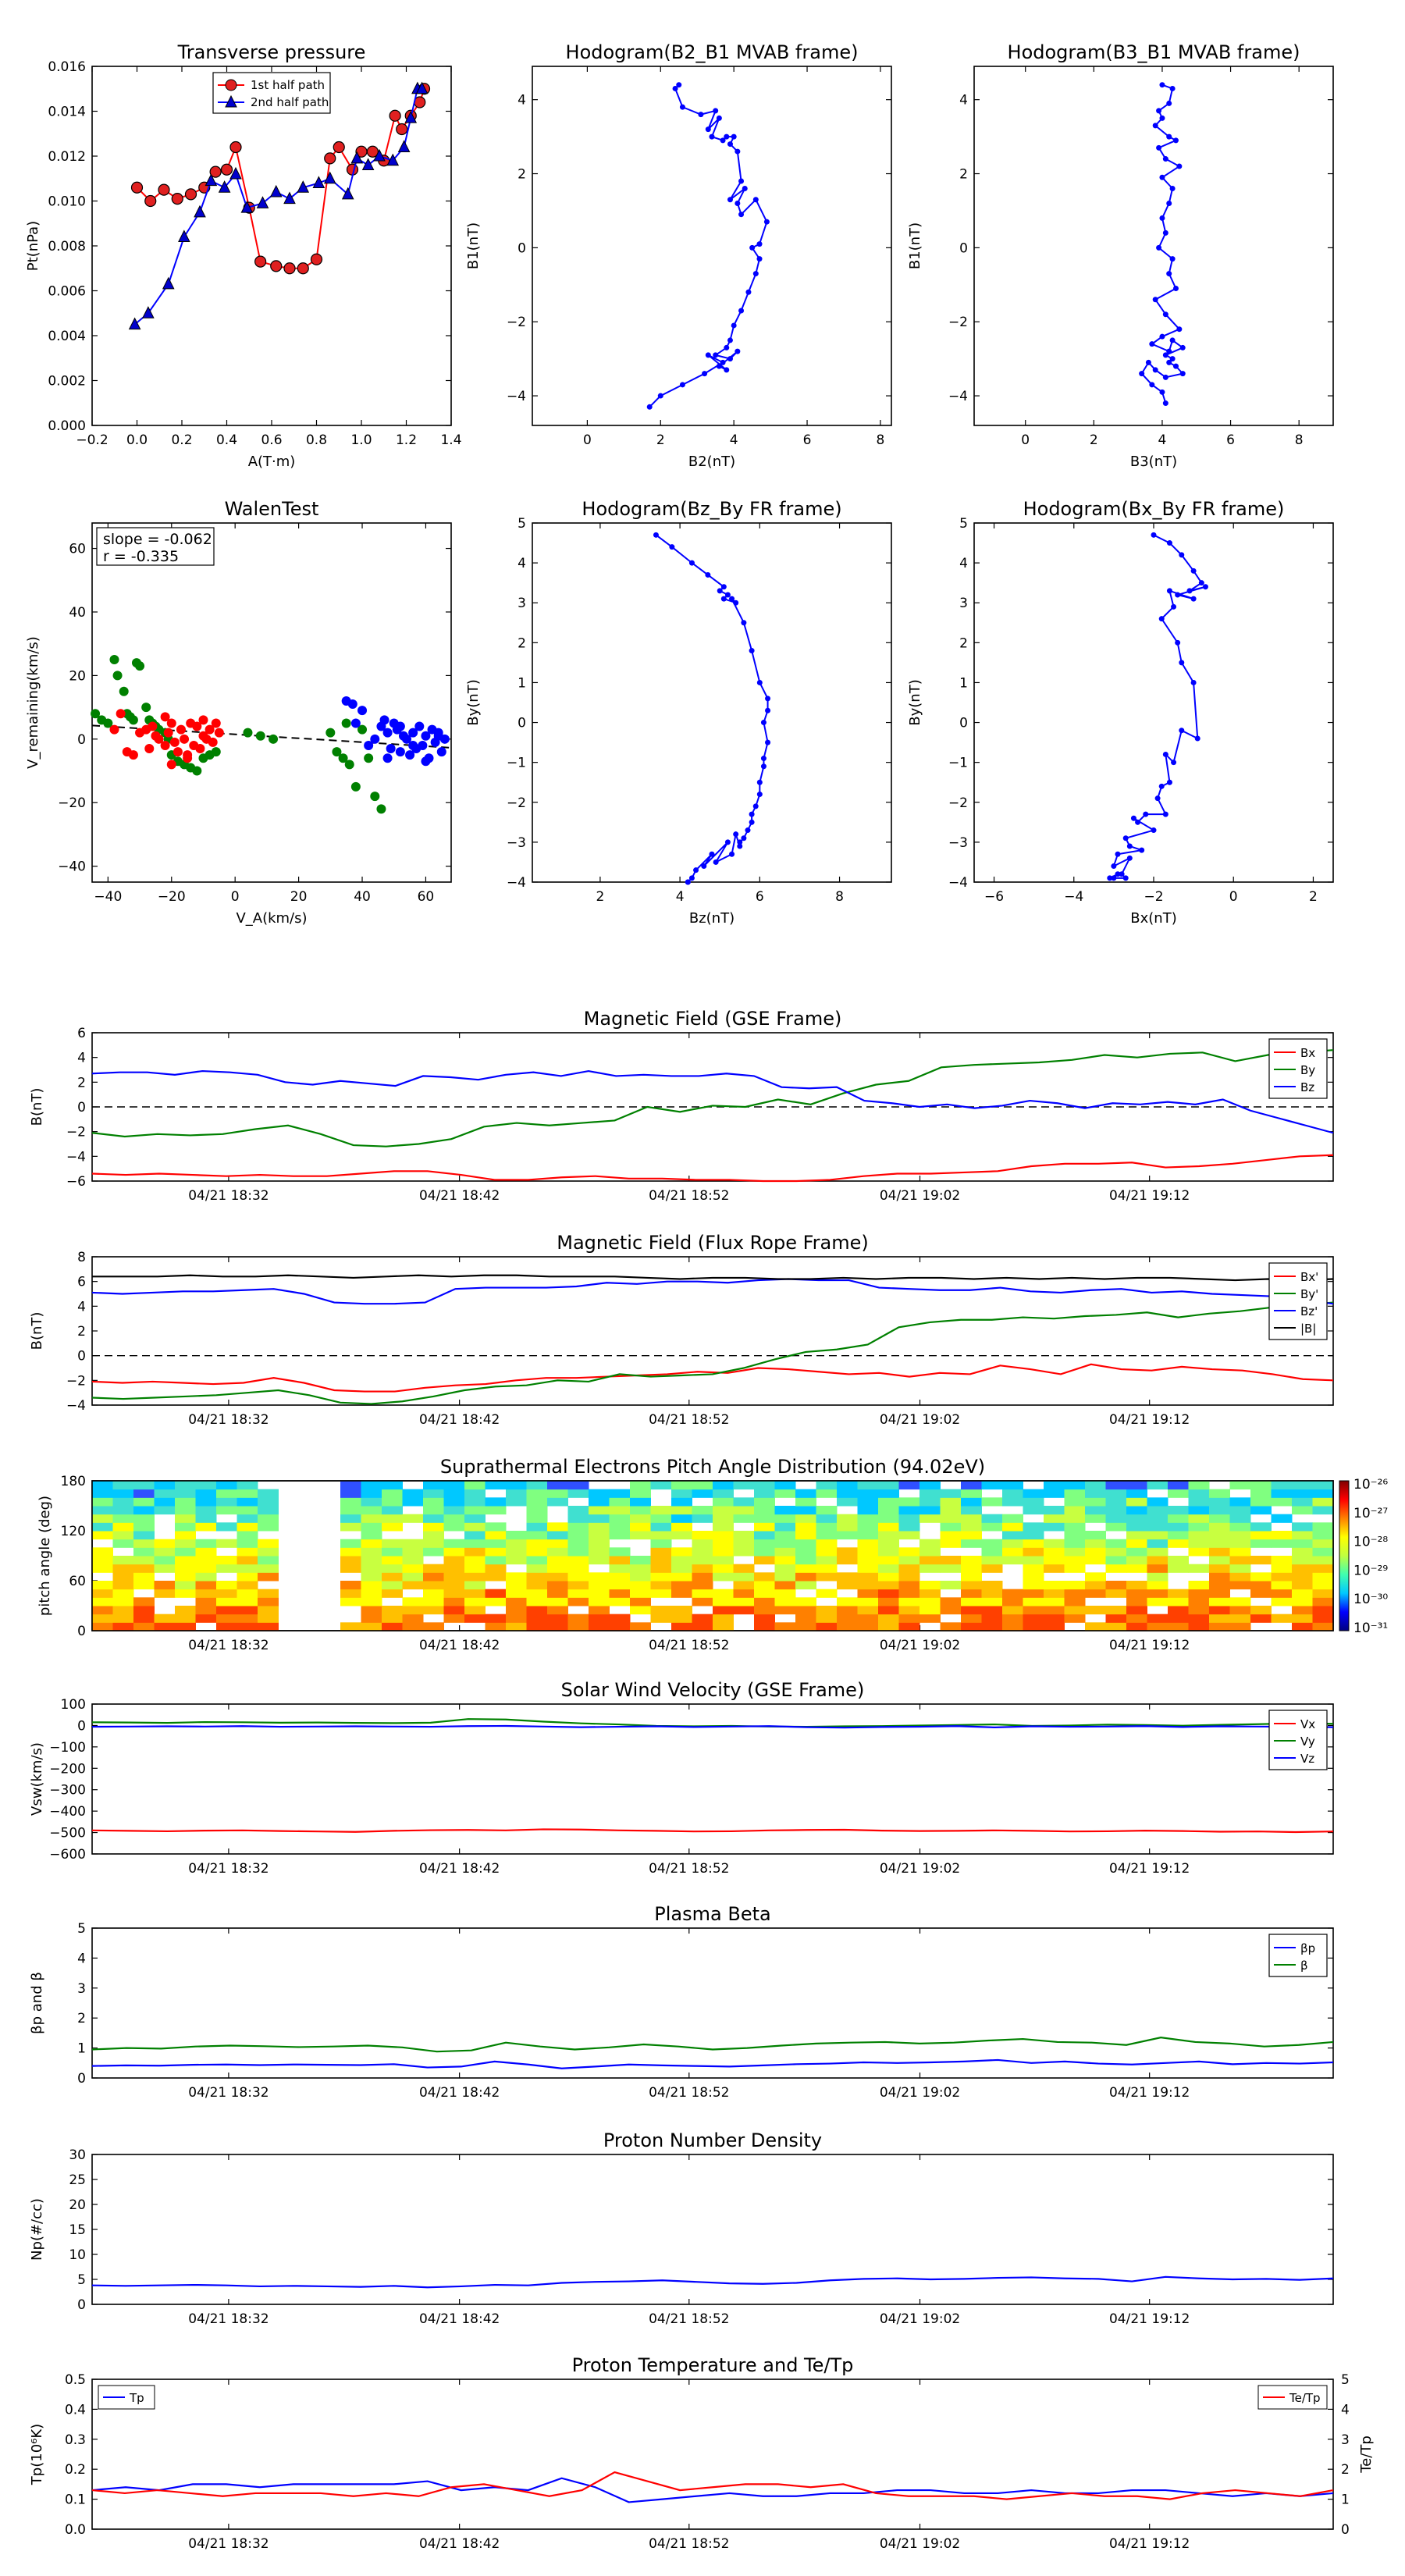 The height and width of the screenshot is (2576, 1405). I want to click on plasma-beta-time-label: 04/21 18:42, so click(459, 2093).